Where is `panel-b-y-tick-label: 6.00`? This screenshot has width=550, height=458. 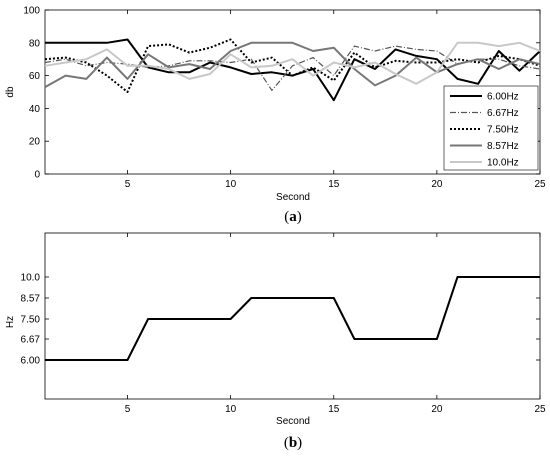
panel-b-y-tick-label: 6.00 is located at coordinates (31, 361).